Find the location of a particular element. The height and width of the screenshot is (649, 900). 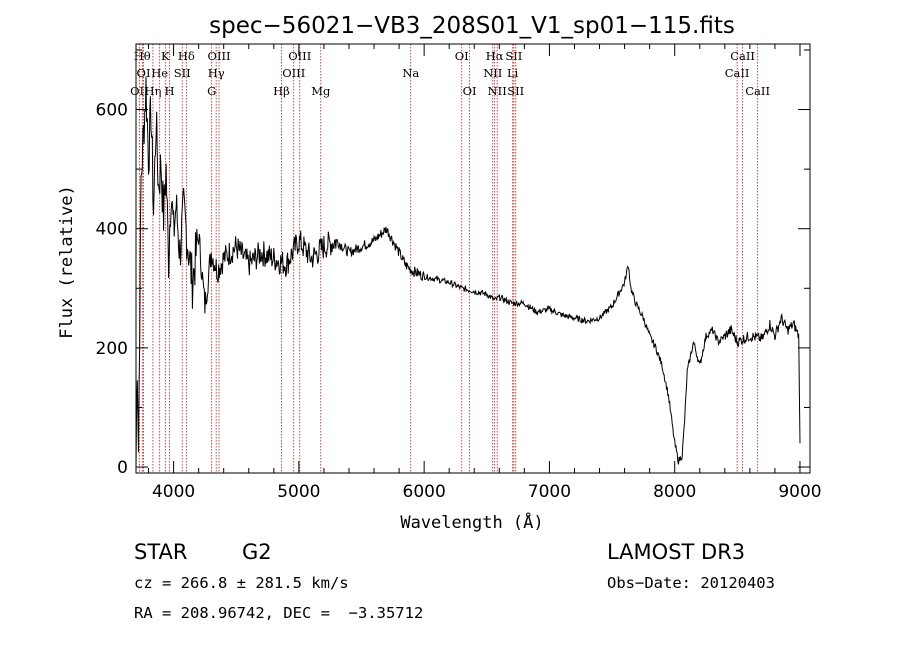

marker-label-10: Hγ is located at coordinates (216, 73).